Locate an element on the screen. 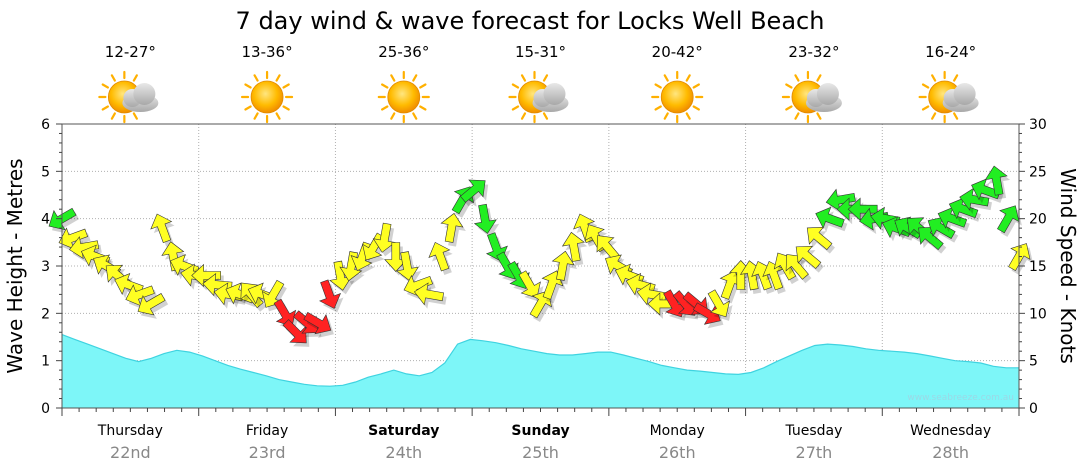 The image size is (1080, 475). day-temperature: 16-24° is located at coordinates (950, 52).